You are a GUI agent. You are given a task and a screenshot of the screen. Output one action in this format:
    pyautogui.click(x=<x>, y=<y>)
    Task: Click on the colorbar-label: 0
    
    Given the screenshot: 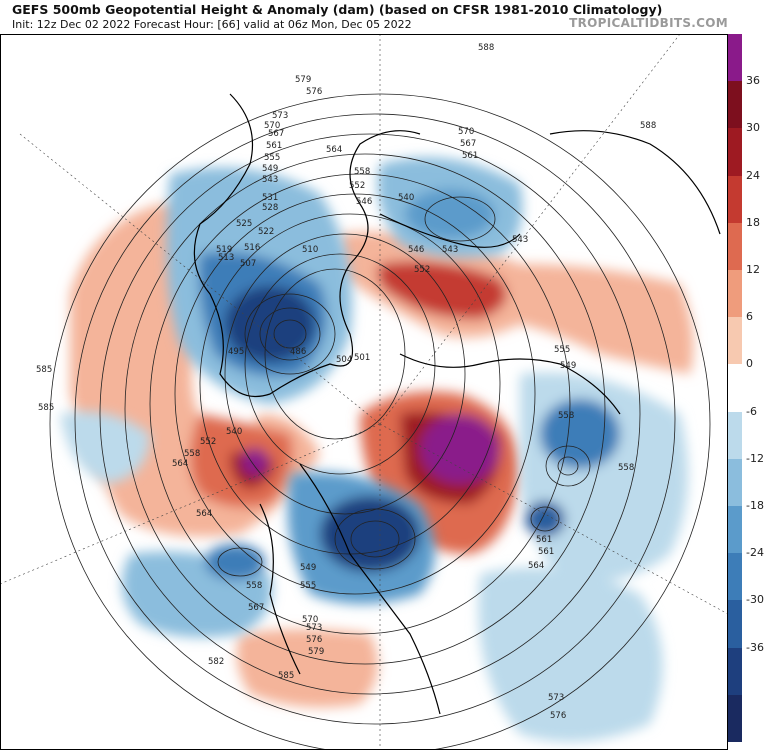 What is the action you would take?
    pyautogui.click(x=749, y=364)
    